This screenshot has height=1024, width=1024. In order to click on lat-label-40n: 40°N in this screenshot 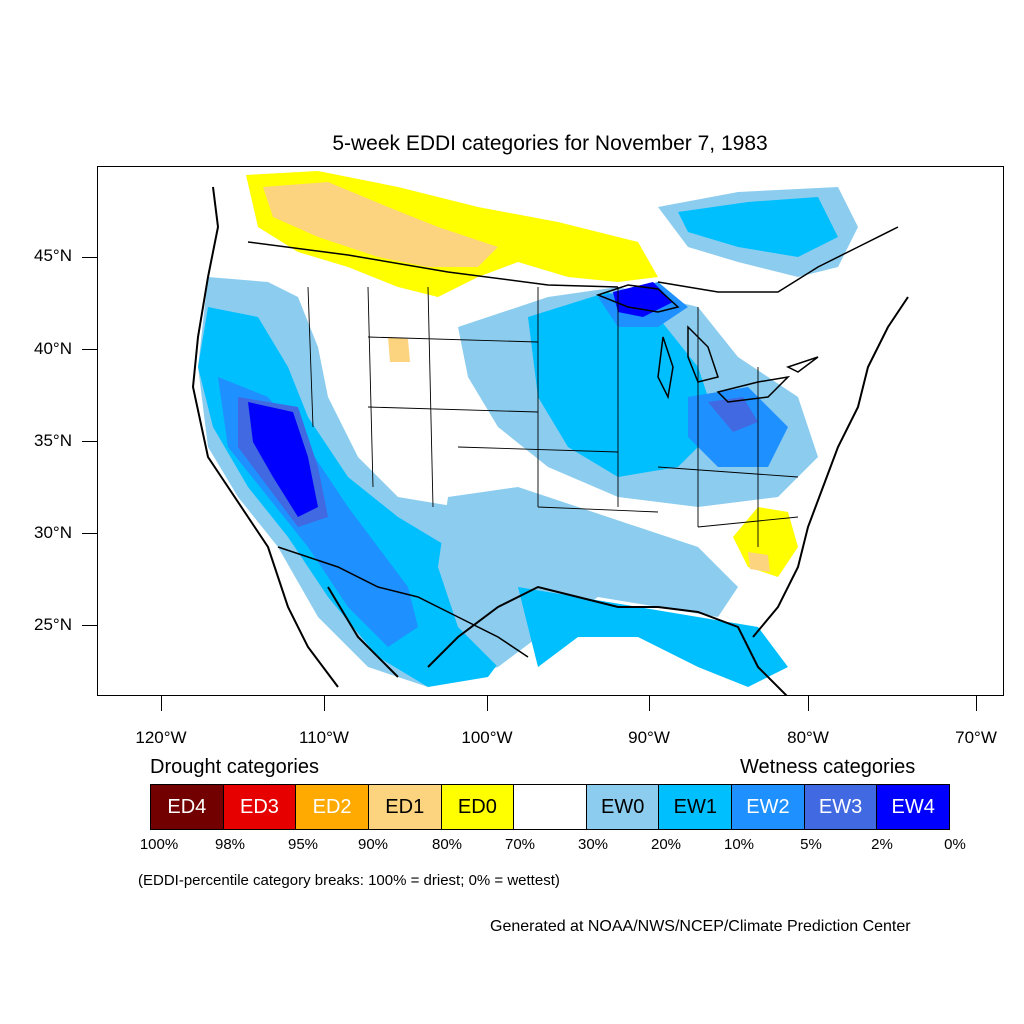, I will do `click(53, 348)`.